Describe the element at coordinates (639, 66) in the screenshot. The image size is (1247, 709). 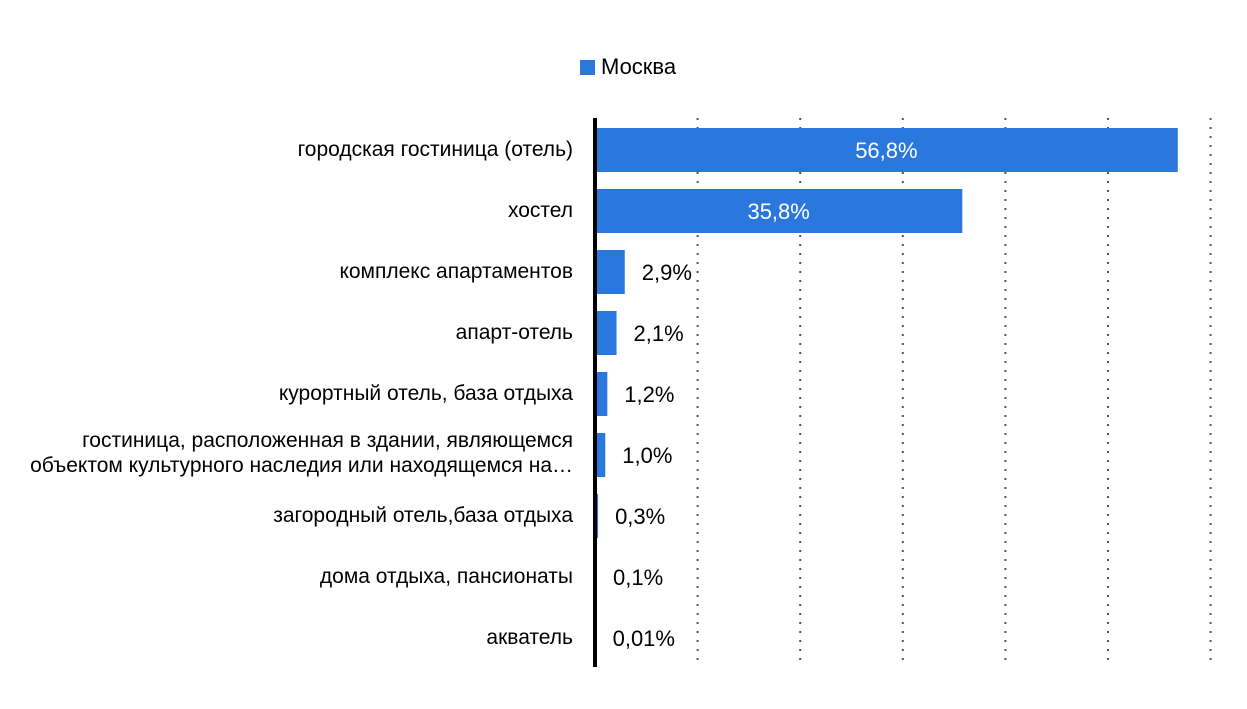
I see `legend-label: Москва` at that location.